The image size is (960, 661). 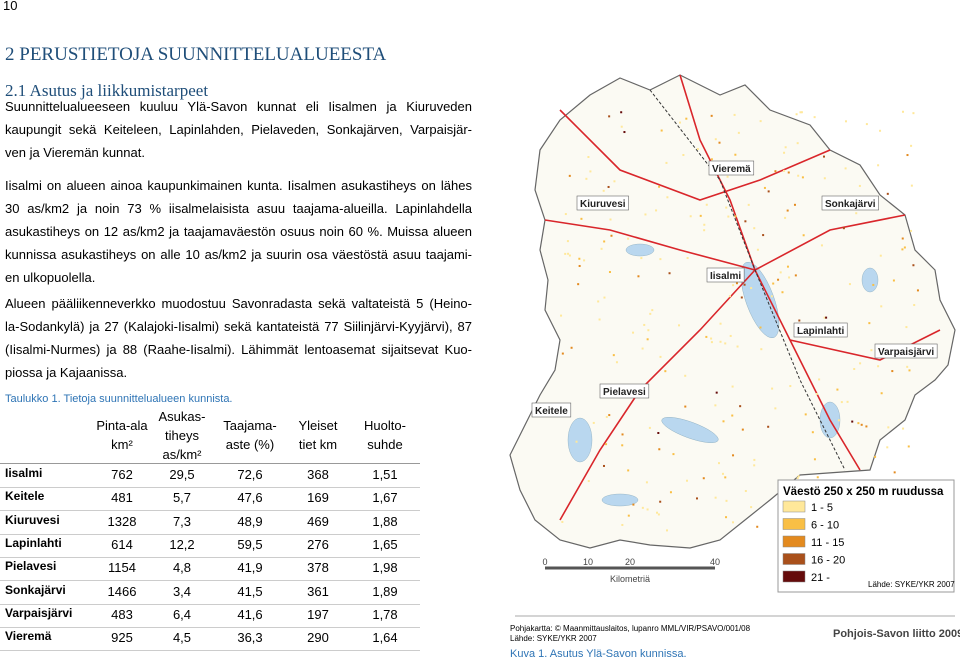 What do you see at coordinates (551, 411) in the screenshot?
I see `place-name: Keitele` at bounding box center [551, 411].